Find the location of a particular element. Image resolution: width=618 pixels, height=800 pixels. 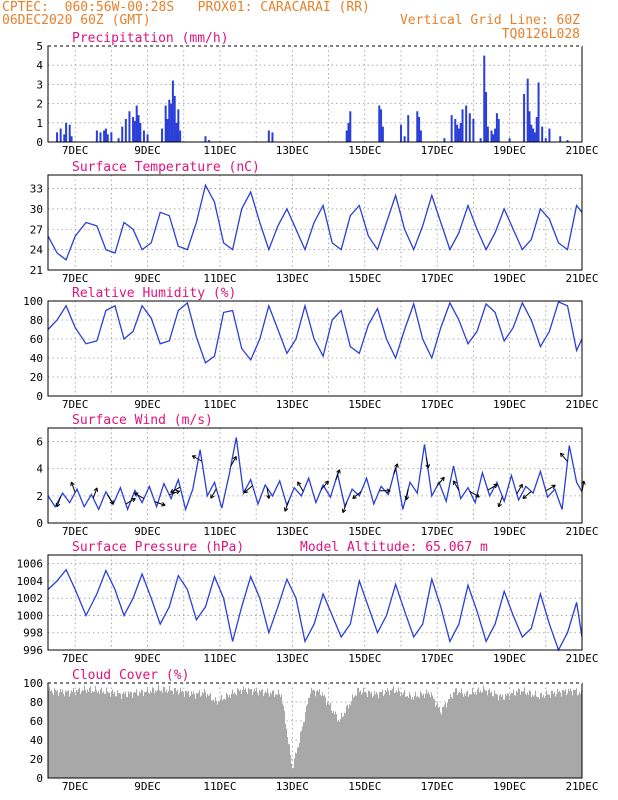

x-tick-label: 19DEC is located at coordinates (509, 150).